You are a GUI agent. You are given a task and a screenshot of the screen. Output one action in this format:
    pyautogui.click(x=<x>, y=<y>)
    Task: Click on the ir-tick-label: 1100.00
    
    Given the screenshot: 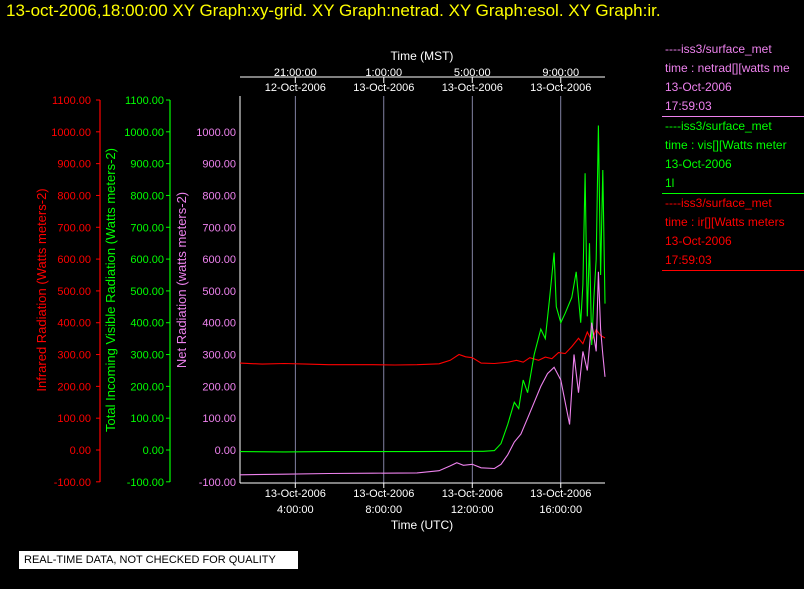 What is the action you would take?
    pyautogui.click(x=71, y=101)
    